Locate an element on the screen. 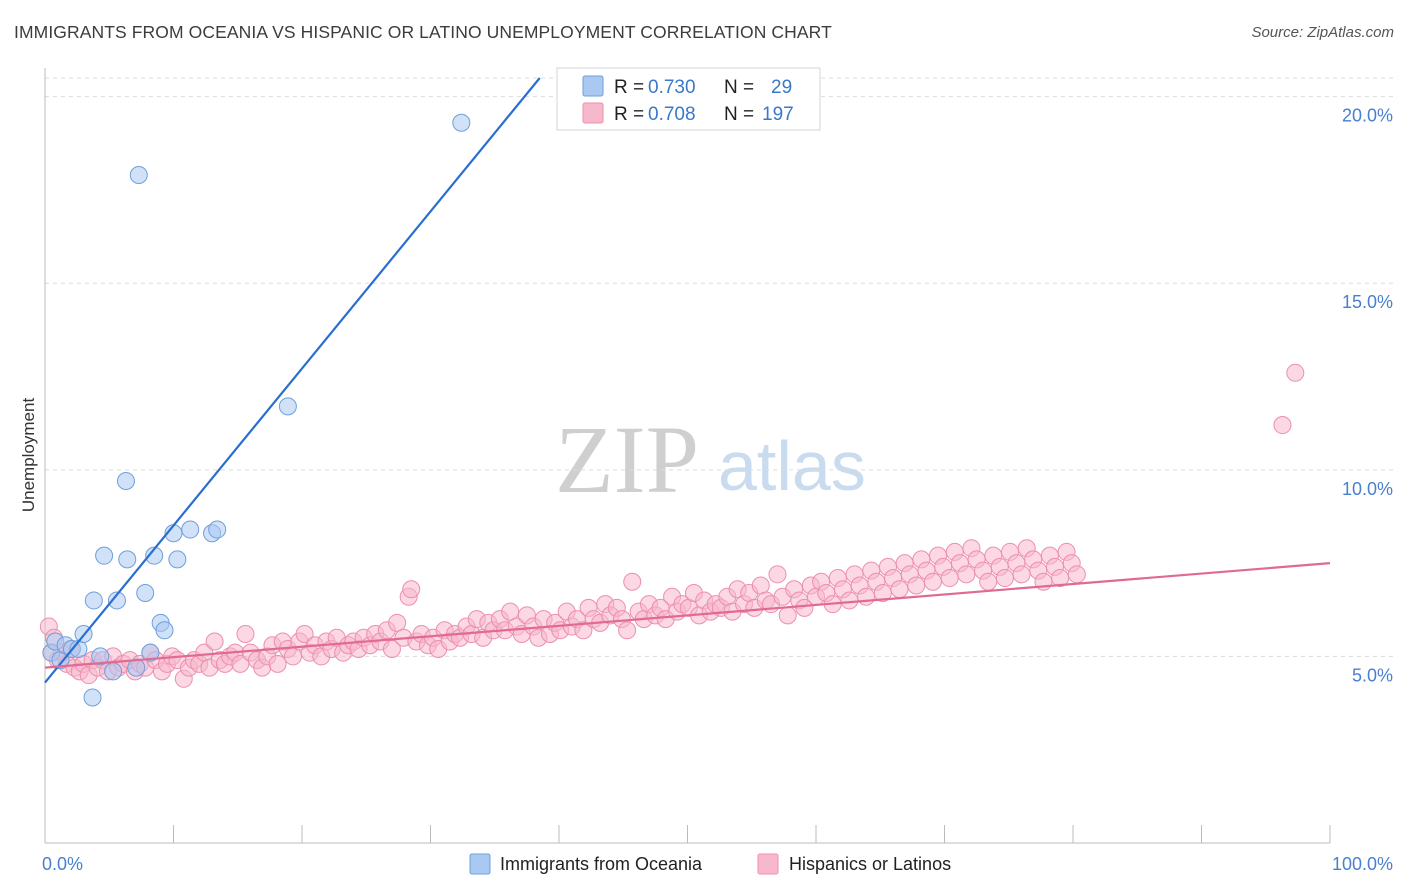 Image resolution: width=1406 pixels, height=892 pixels. legend-swatch-oceania is located at coordinates (480, 864).